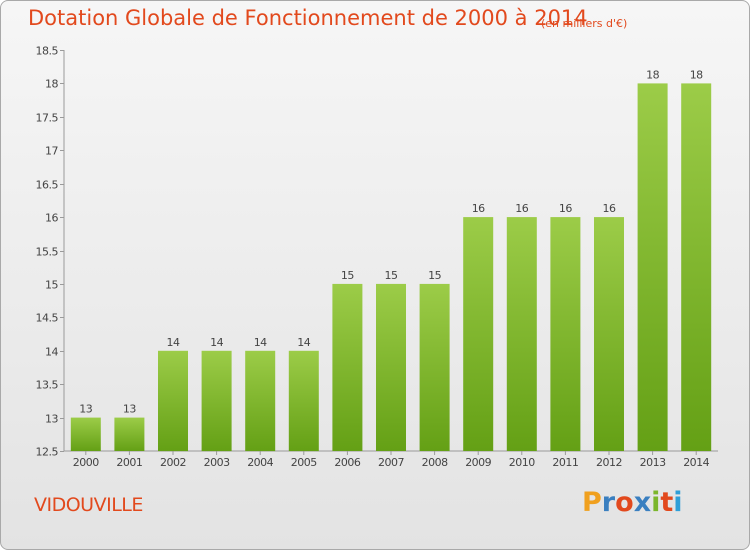 This screenshot has width=750, height=550. What do you see at coordinates (173, 401) in the screenshot?
I see `bar-2002` at bounding box center [173, 401].